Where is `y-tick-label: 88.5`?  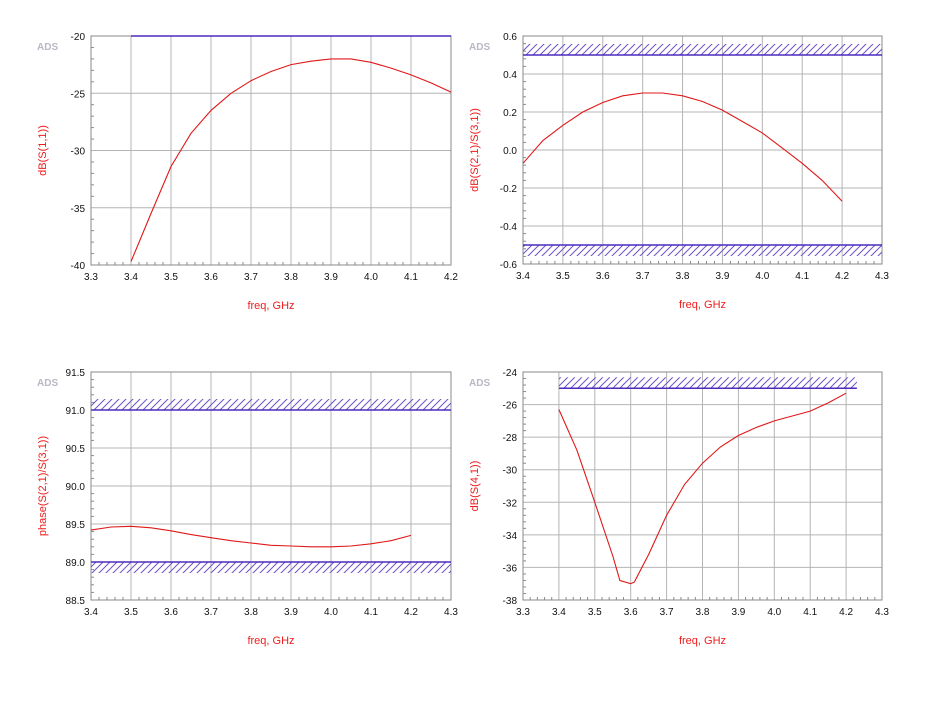
y-tick-label: 88.5 is located at coordinates (76, 601).